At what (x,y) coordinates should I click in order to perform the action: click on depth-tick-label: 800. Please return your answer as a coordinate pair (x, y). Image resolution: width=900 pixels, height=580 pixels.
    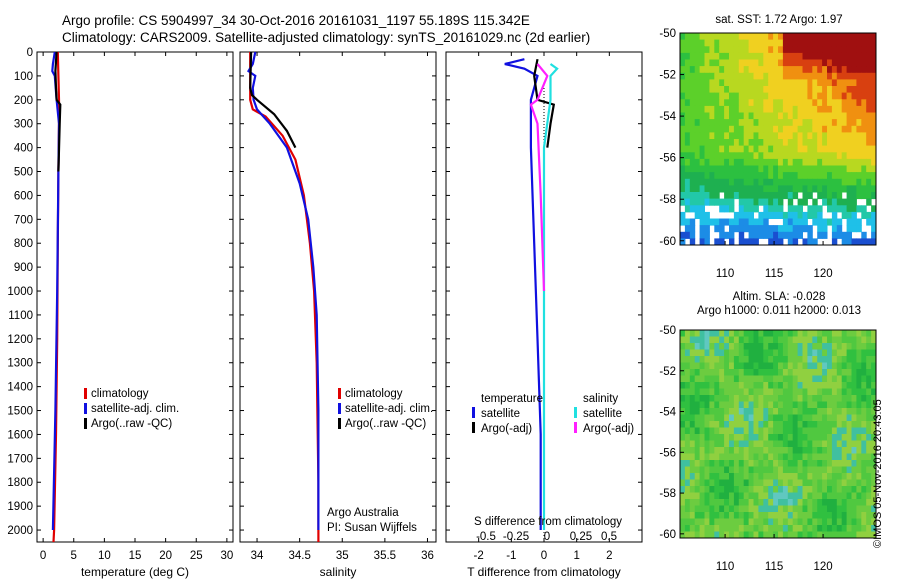
    Looking at the image, I should click on (23, 244).